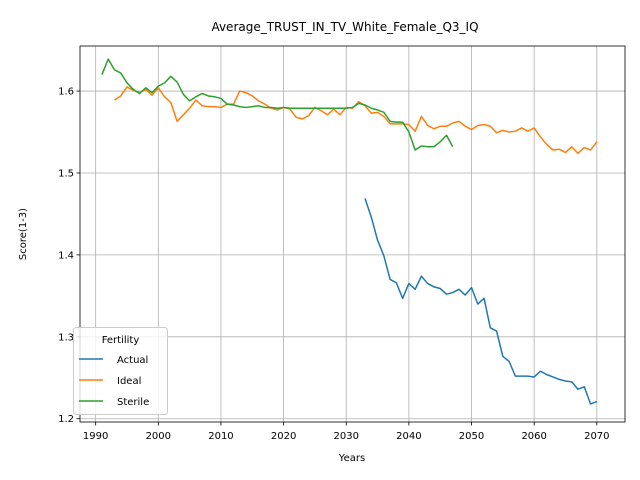 The height and width of the screenshot is (480, 640). I want to click on legend-title: Fertility, so click(121, 340).